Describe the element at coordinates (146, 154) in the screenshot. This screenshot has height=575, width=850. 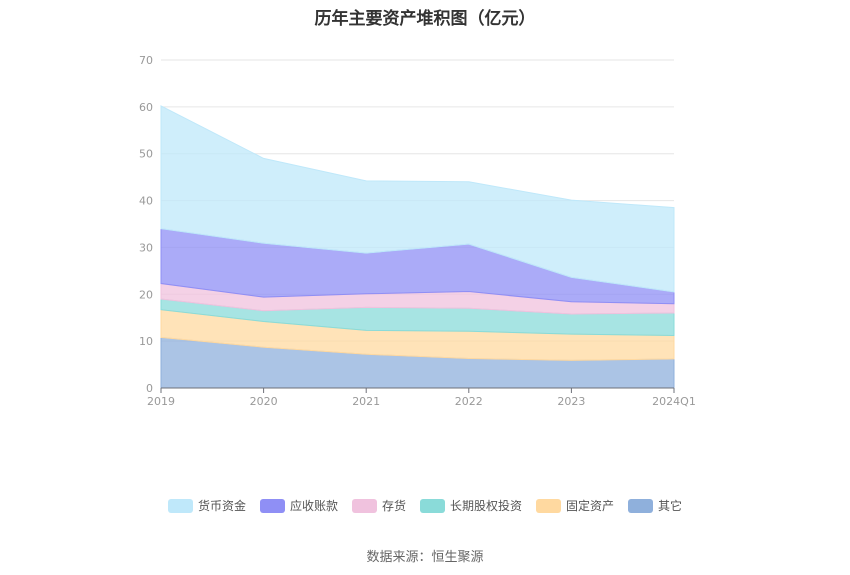
I see `y-tick-label: 50` at that location.